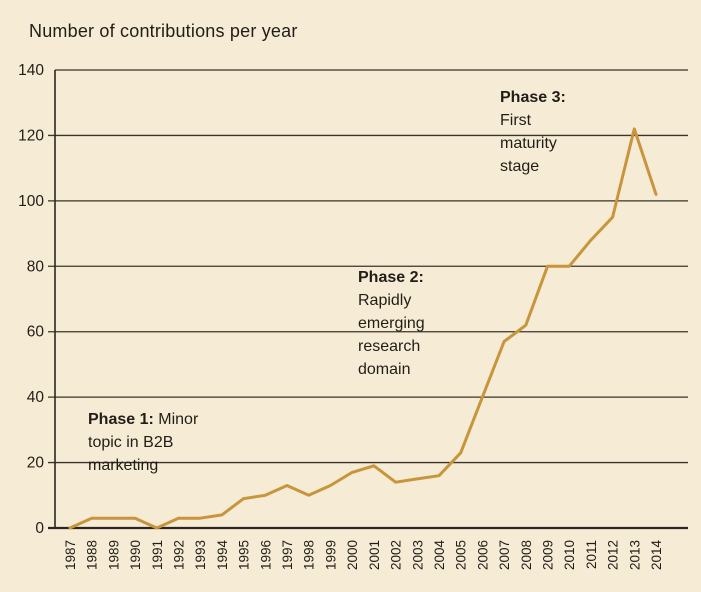  Describe the element at coordinates (516, 120) in the screenshot. I see `annotation-line: First` at that location.